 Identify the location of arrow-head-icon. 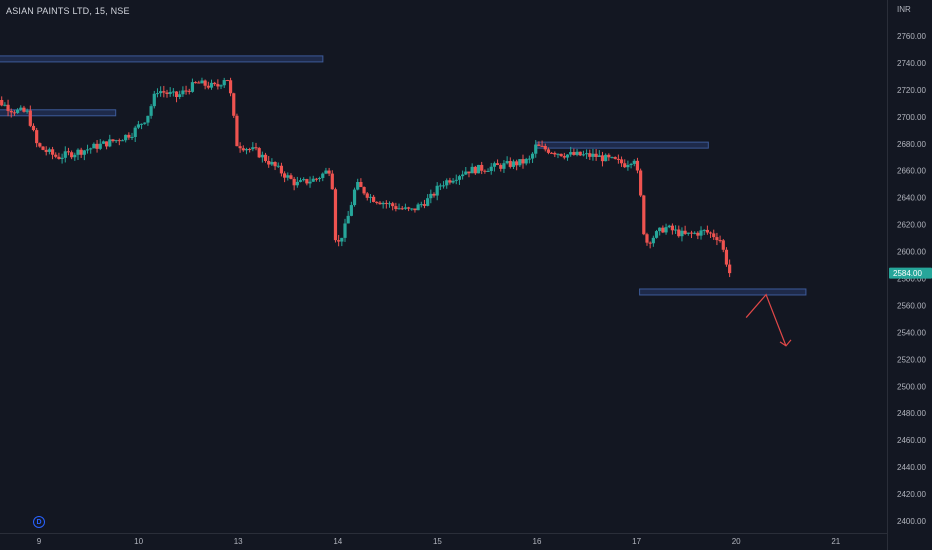
(785, 343).